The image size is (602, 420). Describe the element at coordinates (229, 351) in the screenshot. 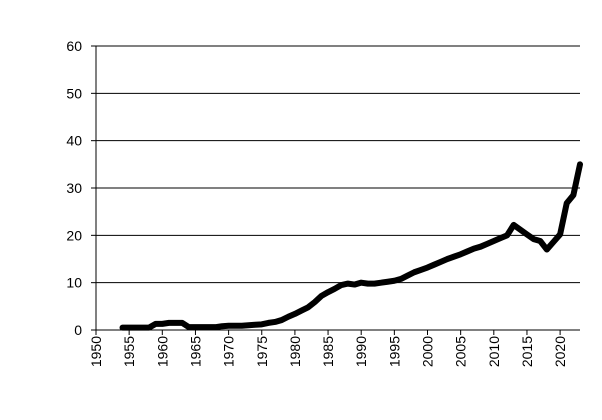

I see `x-tick-label: 1970` at that location.